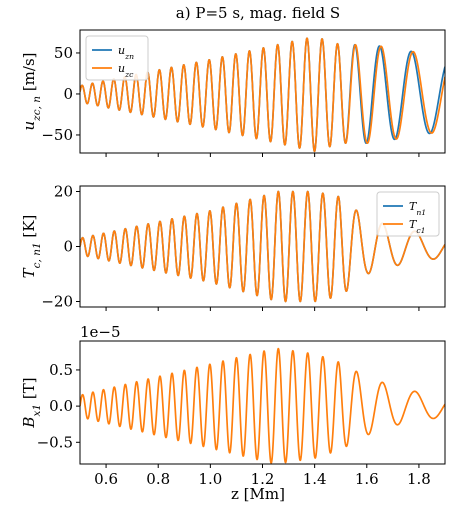 The width and height of the screenshot is (463, 521). I want to click on x-tick-label-5: 1.6, so click(367, 479).